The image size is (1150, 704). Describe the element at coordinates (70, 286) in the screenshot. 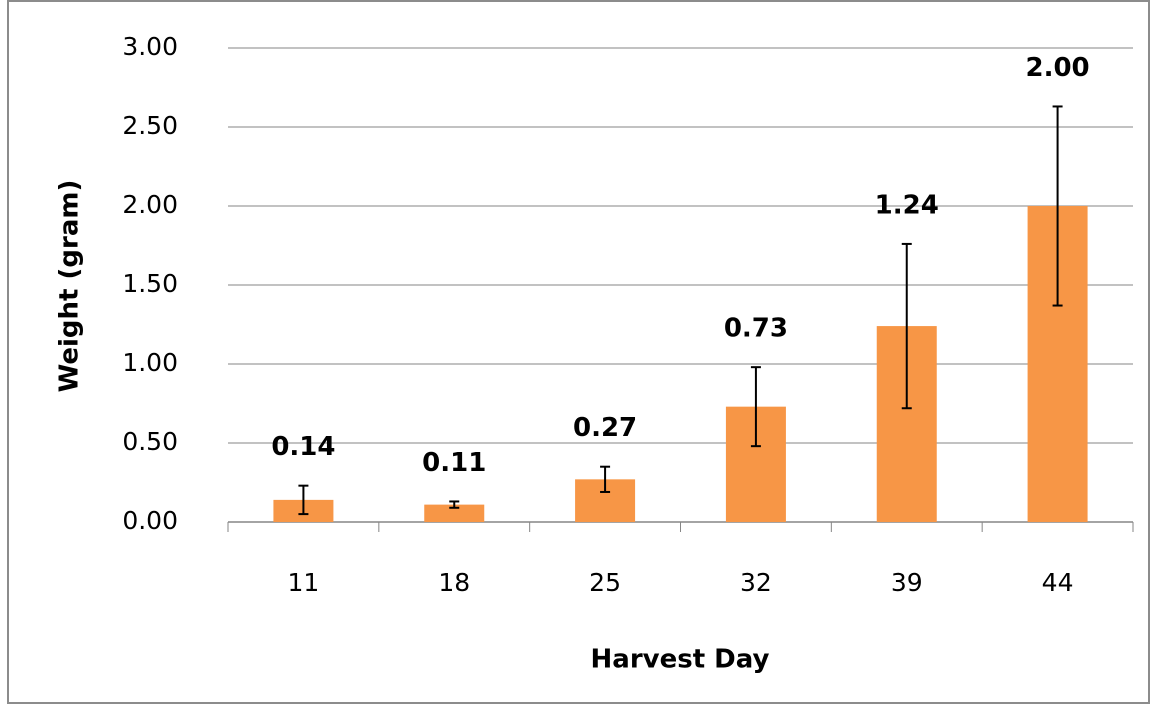

I see `y-axis-title: Weight (gram)` at that location.